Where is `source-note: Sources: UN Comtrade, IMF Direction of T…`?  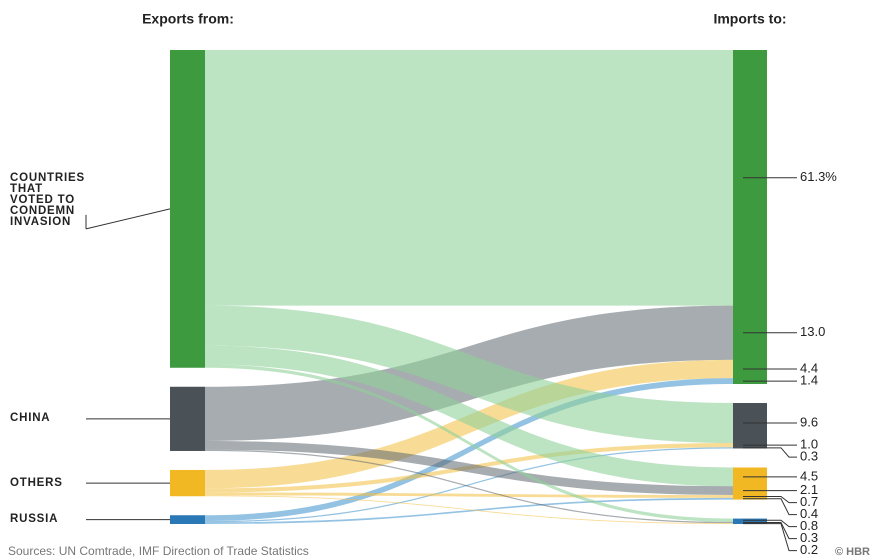 source-note: Sources: UN Comtrade, IMF Direction of T… is located at coordinates (158, 551).